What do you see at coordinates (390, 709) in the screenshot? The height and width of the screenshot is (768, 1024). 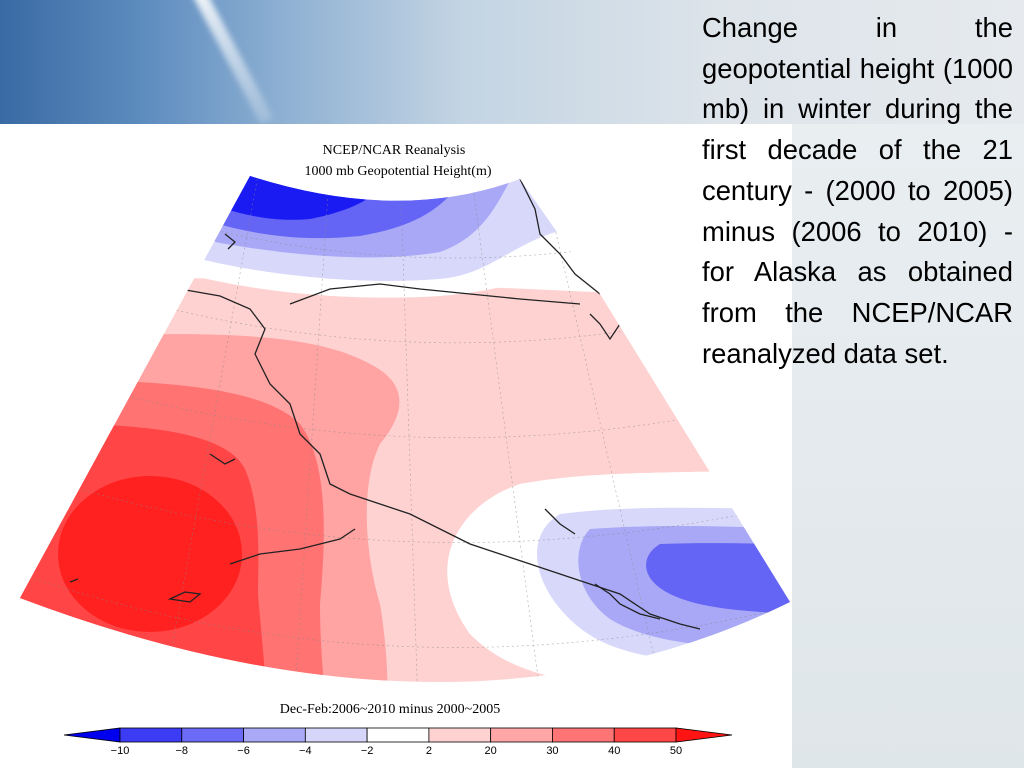 I see `map-subtitle: Dec-Feb:2006~2010 minus 2000~2005` at bounding box center [390, 709].